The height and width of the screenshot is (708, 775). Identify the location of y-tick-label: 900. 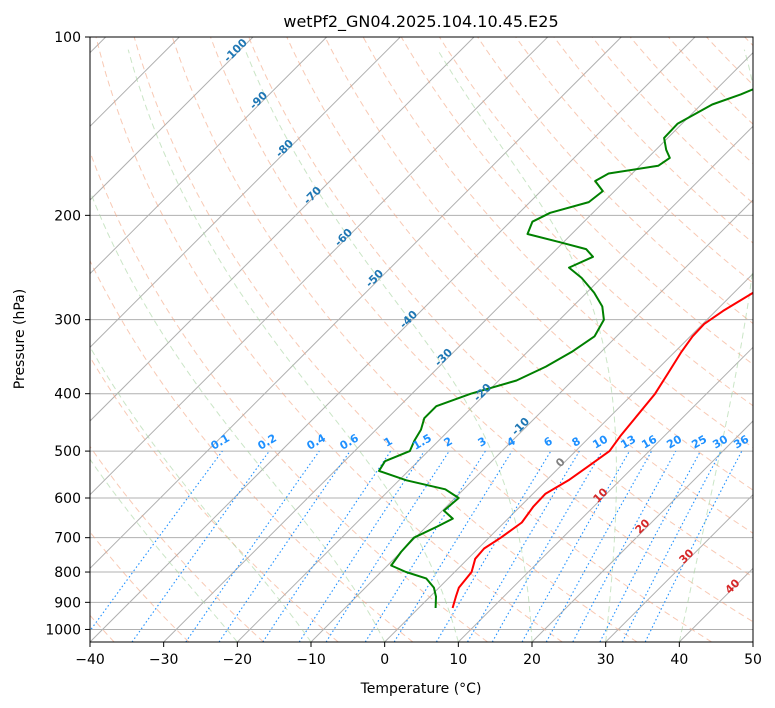
(67, 603).